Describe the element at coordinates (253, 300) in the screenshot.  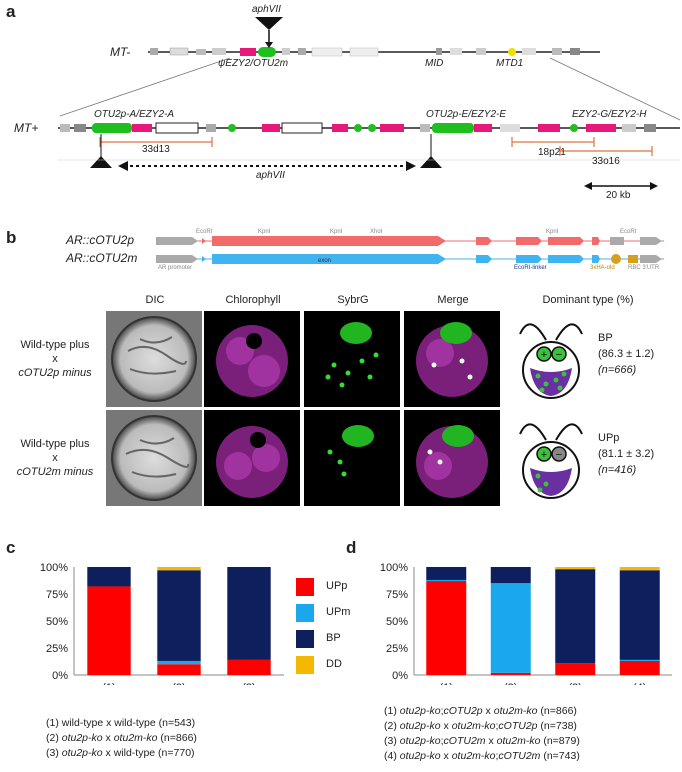
I see `col-title-chlorophyll: Chlorophyll` at that location.